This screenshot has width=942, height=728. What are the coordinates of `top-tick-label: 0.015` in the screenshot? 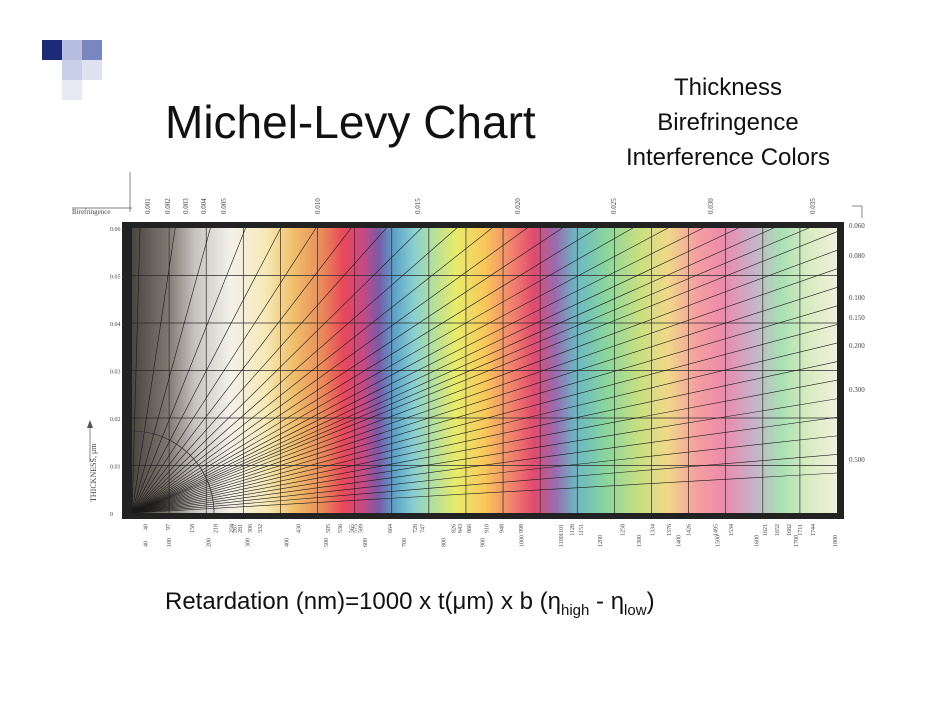 It's located at (418, 206).